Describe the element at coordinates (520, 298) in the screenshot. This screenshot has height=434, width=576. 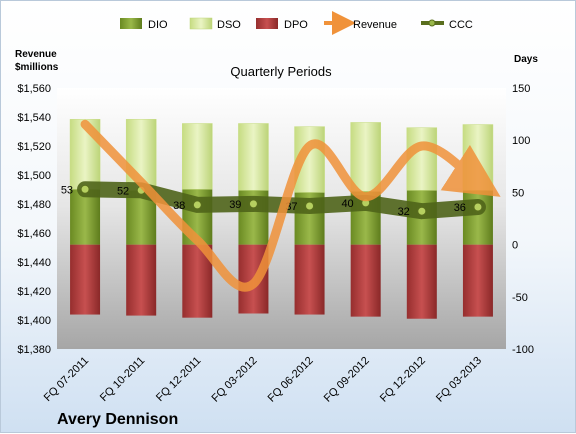
I see `right-tick-label: -50` at that location.